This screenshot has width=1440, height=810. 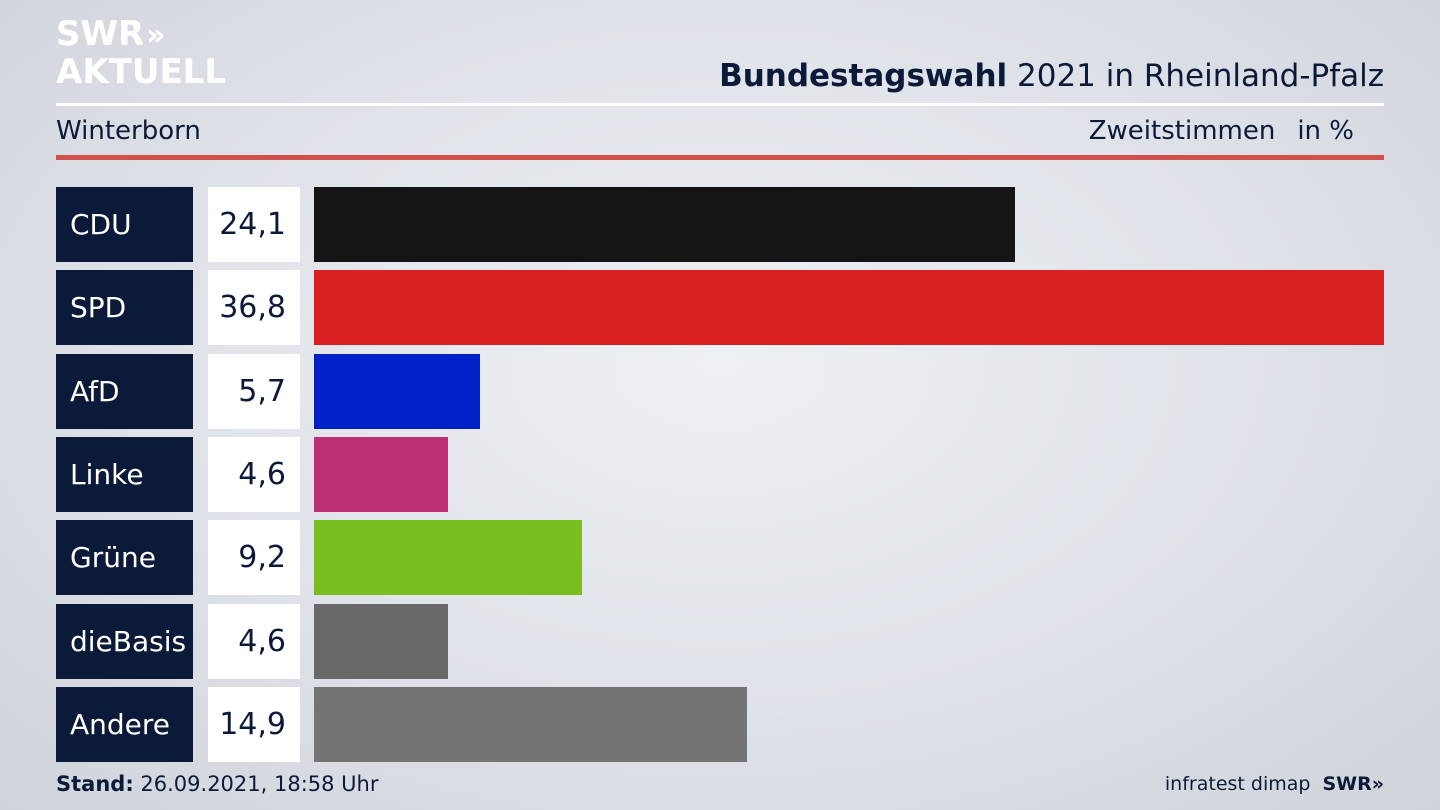 I want to click on party-label: Andere, so click(x=124, y=724).